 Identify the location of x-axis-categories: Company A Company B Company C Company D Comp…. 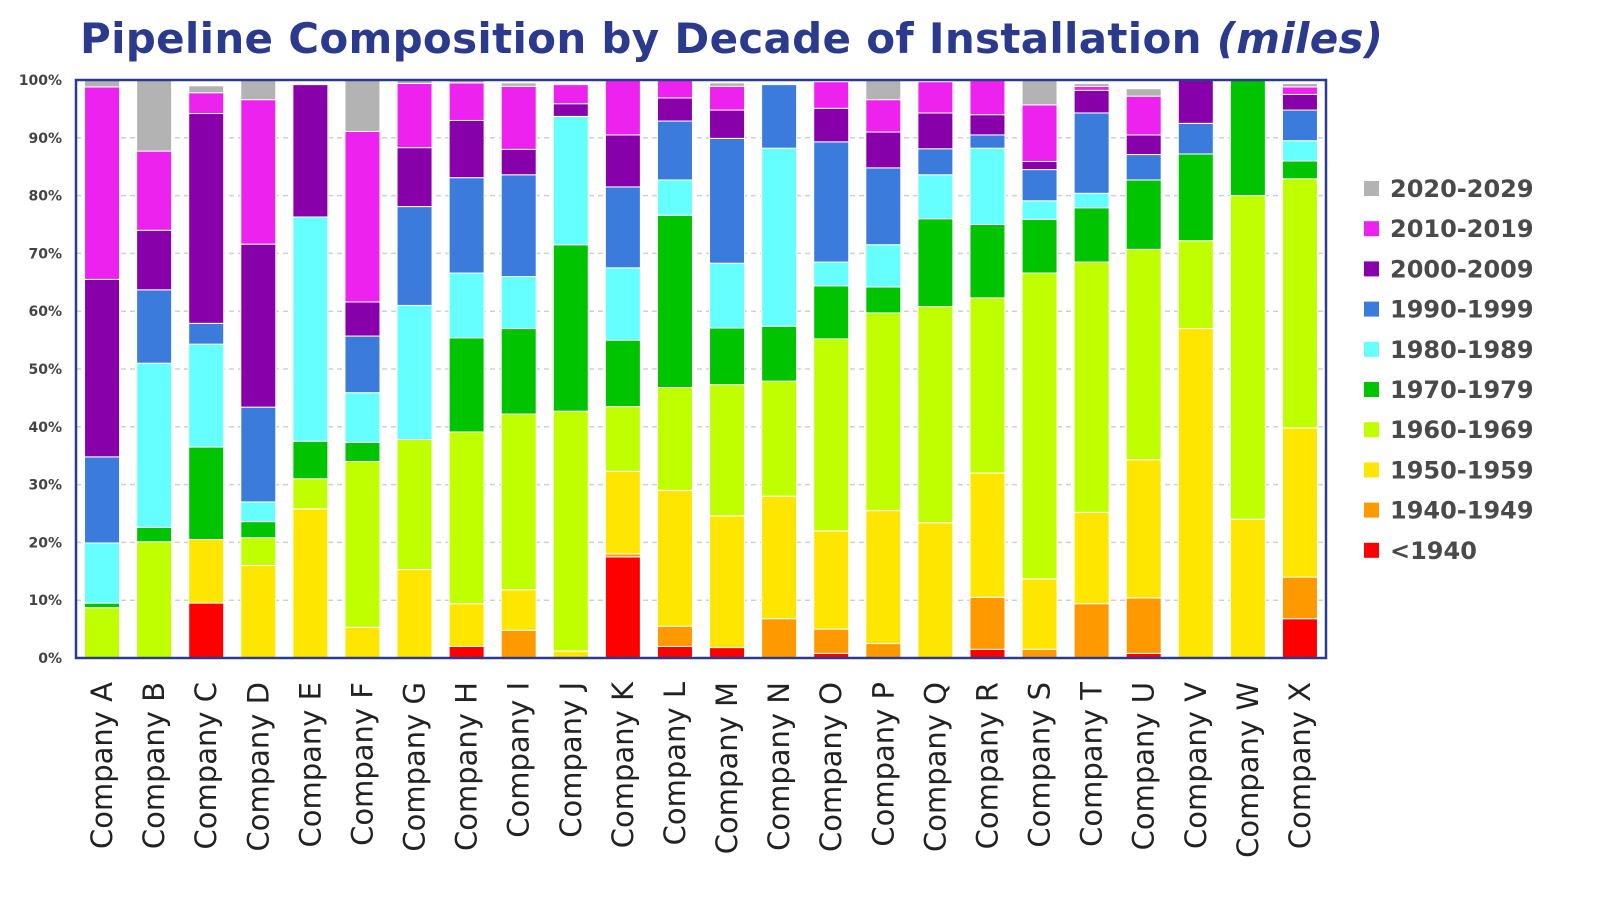
(701, 769).